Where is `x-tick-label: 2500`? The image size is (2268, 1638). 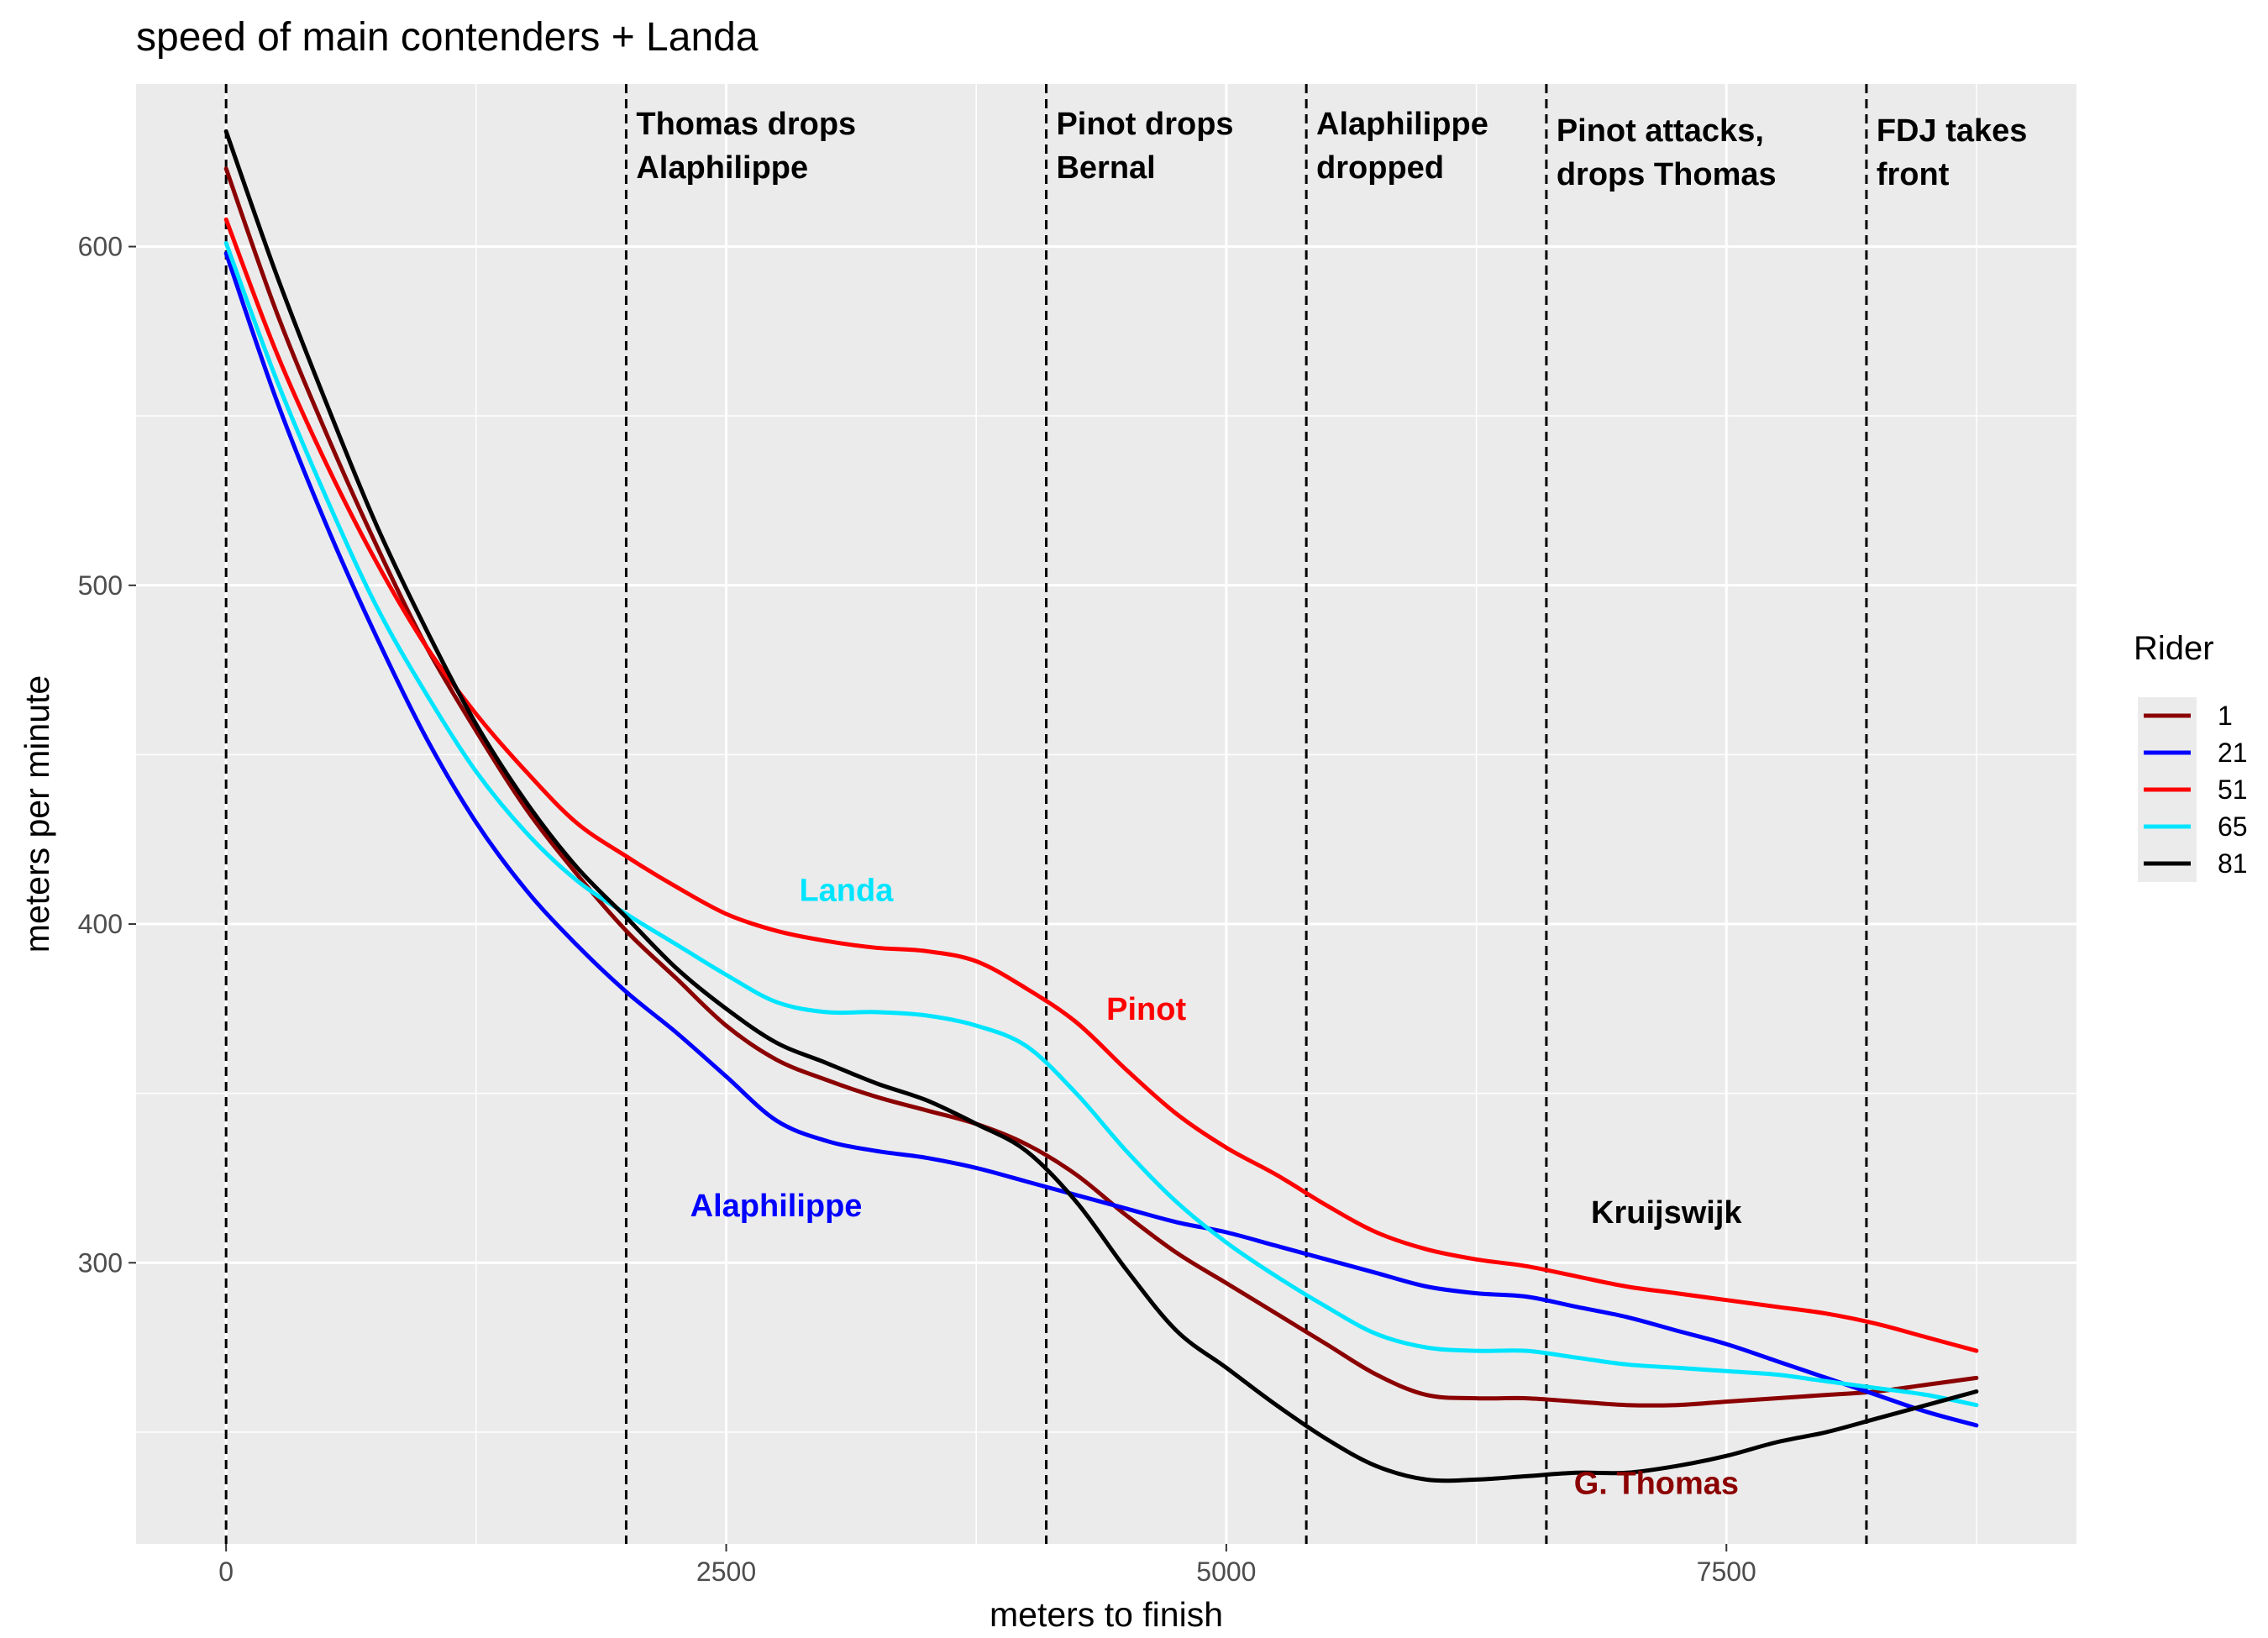 x-tick-label: 2500 is located at coordinates (726, 1572).